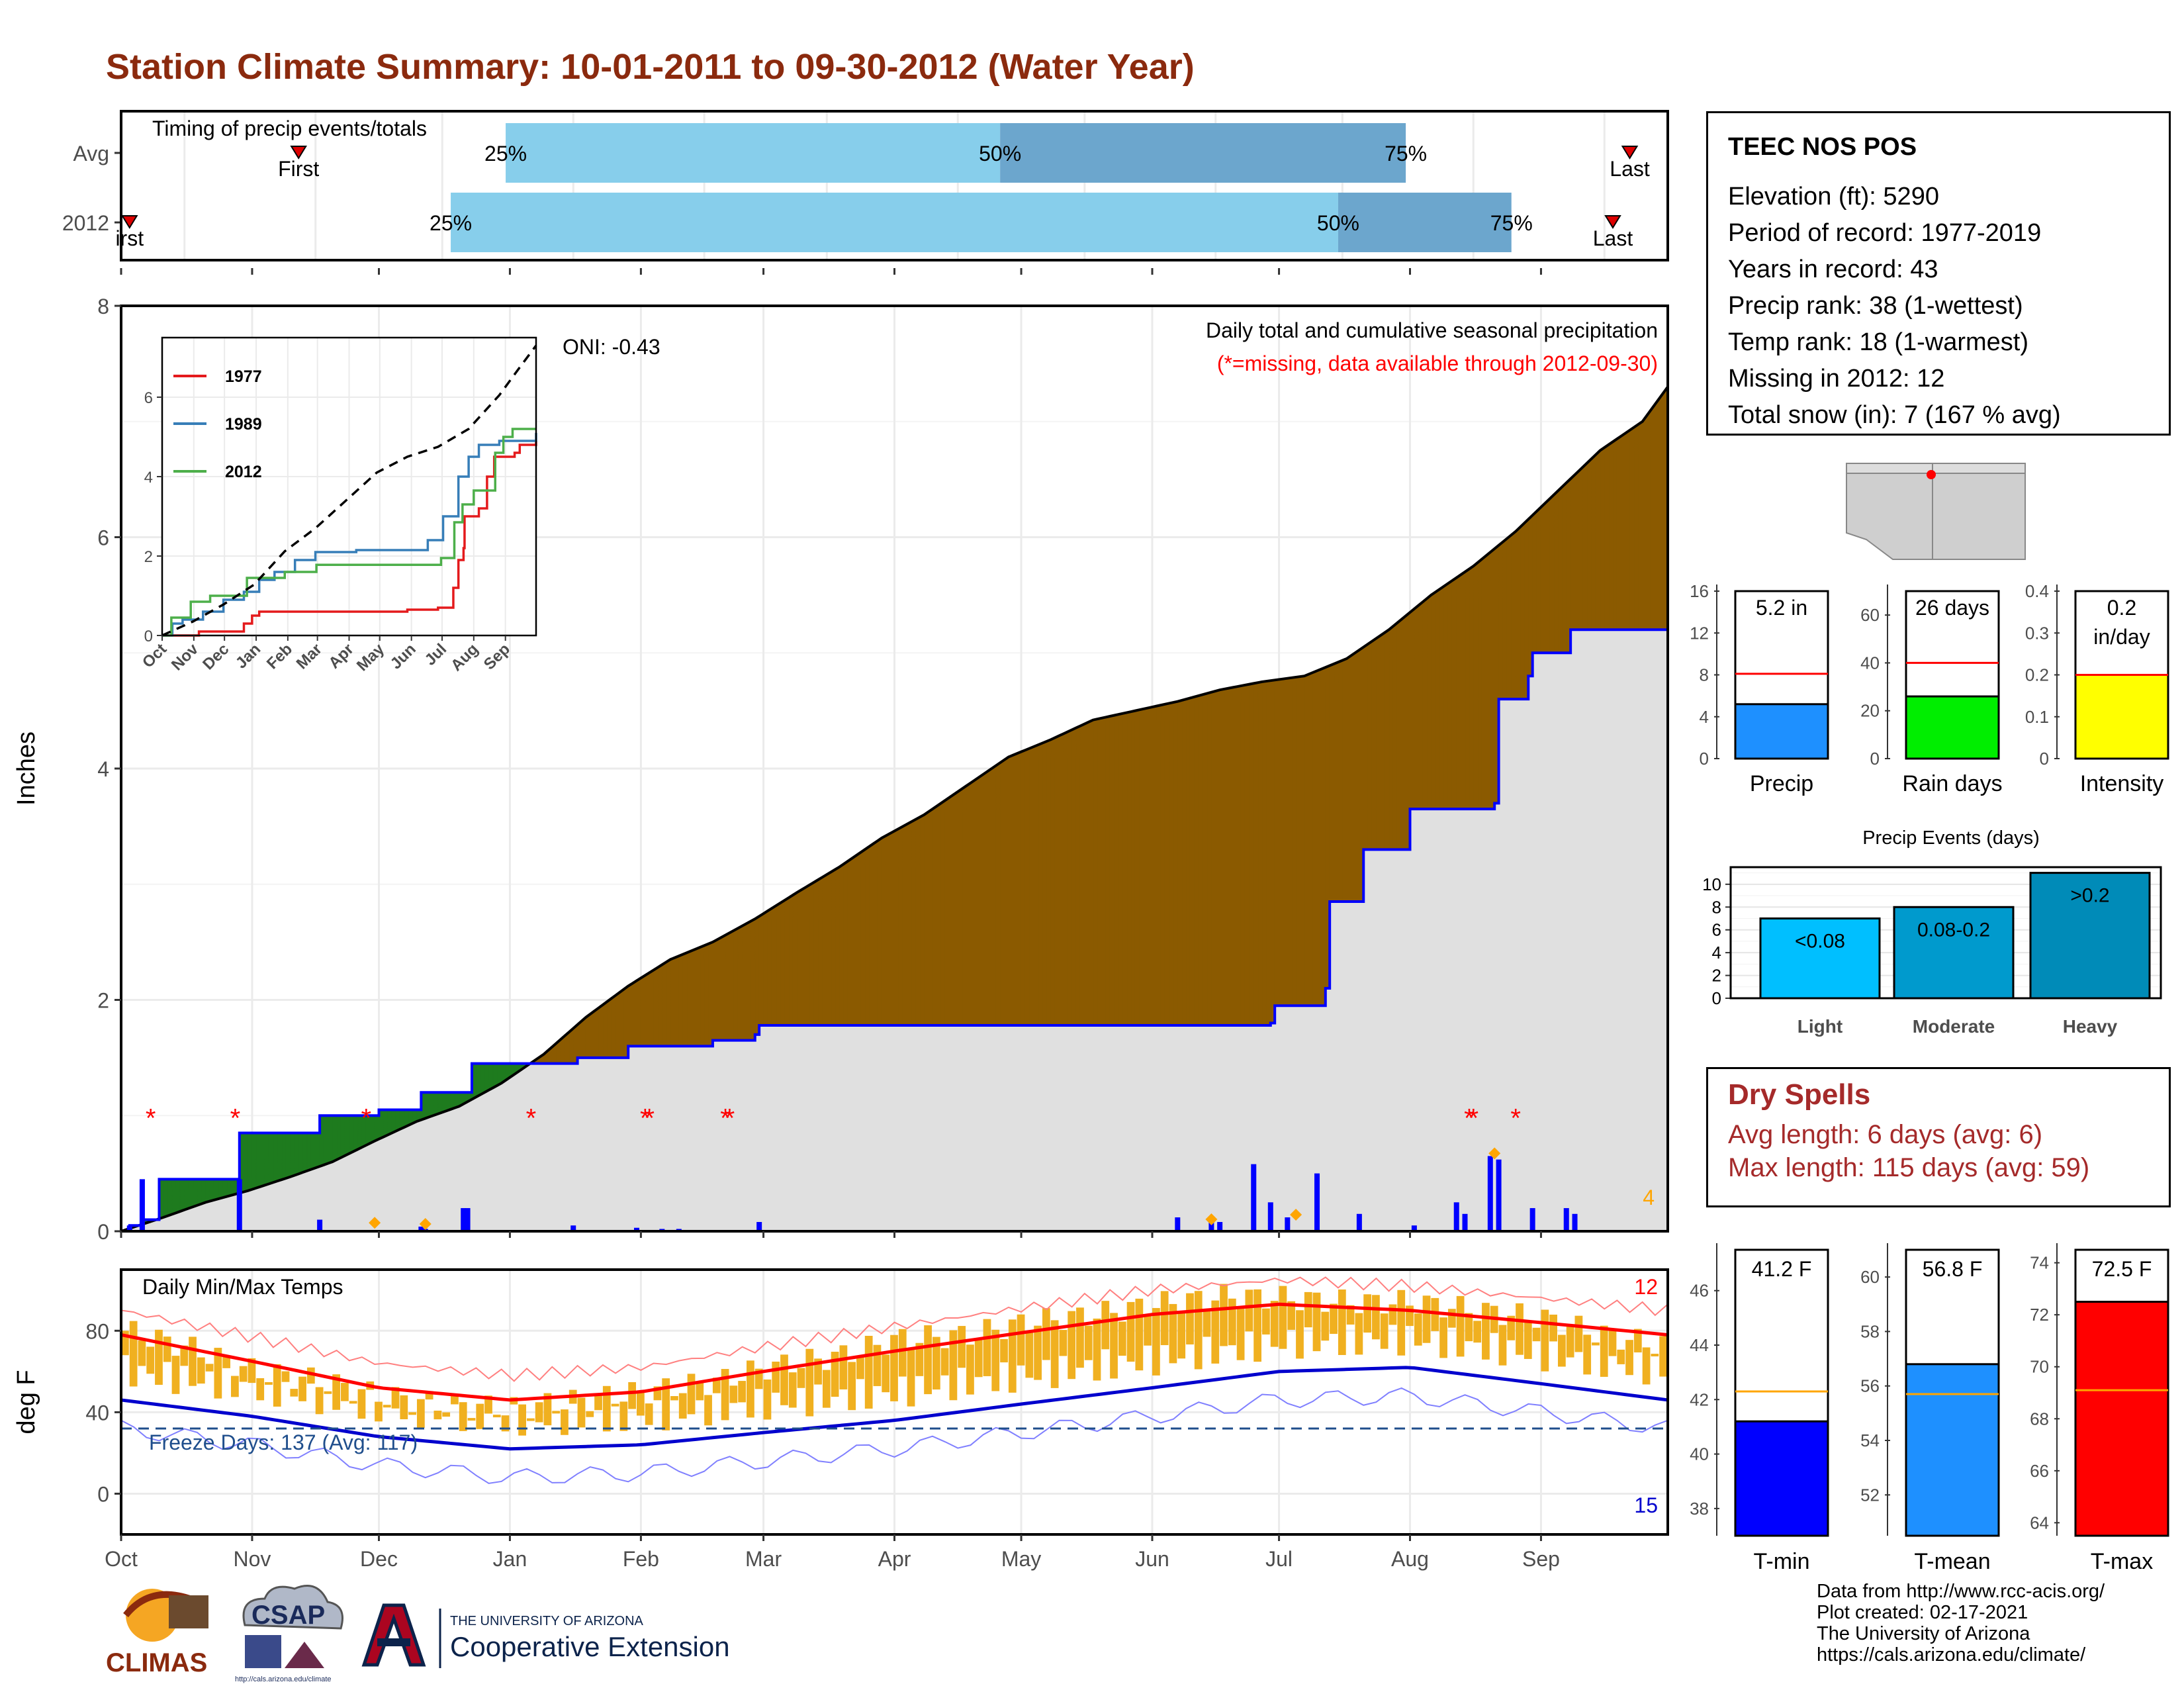 The image size is (2184, 1688). I want to click on month-label-10: Aug, so click(1410, 1559).